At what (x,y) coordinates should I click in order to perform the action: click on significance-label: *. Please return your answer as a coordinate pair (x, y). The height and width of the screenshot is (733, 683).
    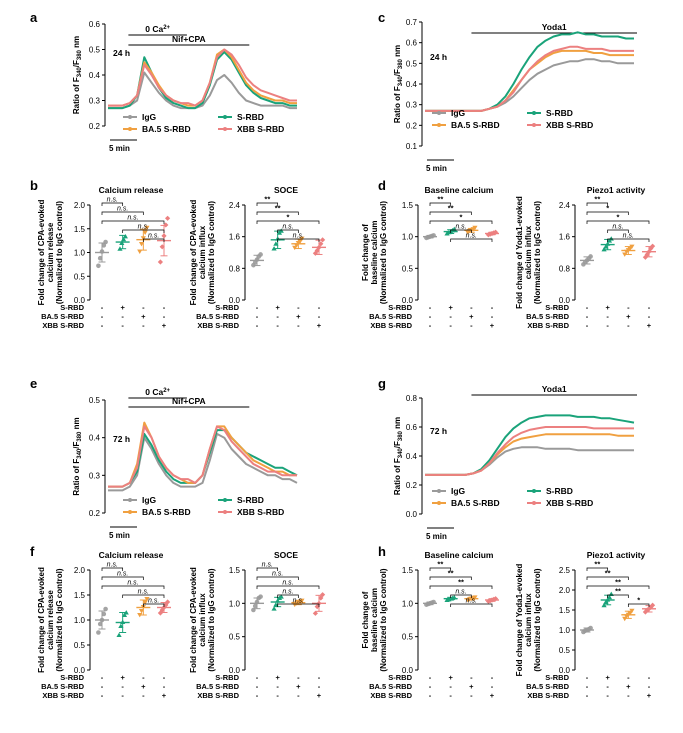
    Looking at the image, I should click on (288, 217).